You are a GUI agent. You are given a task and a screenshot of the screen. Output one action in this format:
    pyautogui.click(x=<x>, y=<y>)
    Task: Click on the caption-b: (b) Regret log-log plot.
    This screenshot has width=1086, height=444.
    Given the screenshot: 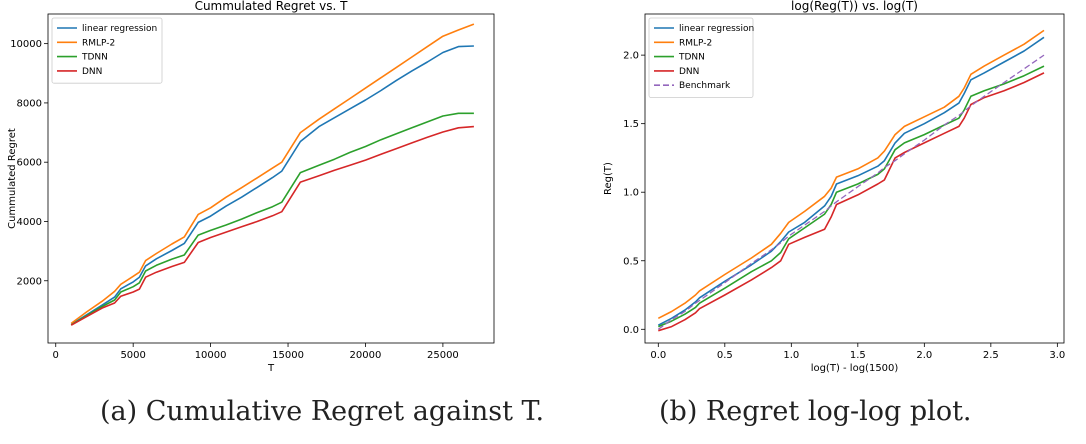 What is the action you would take?
    pyautogui.click(x=815, y=411)
    